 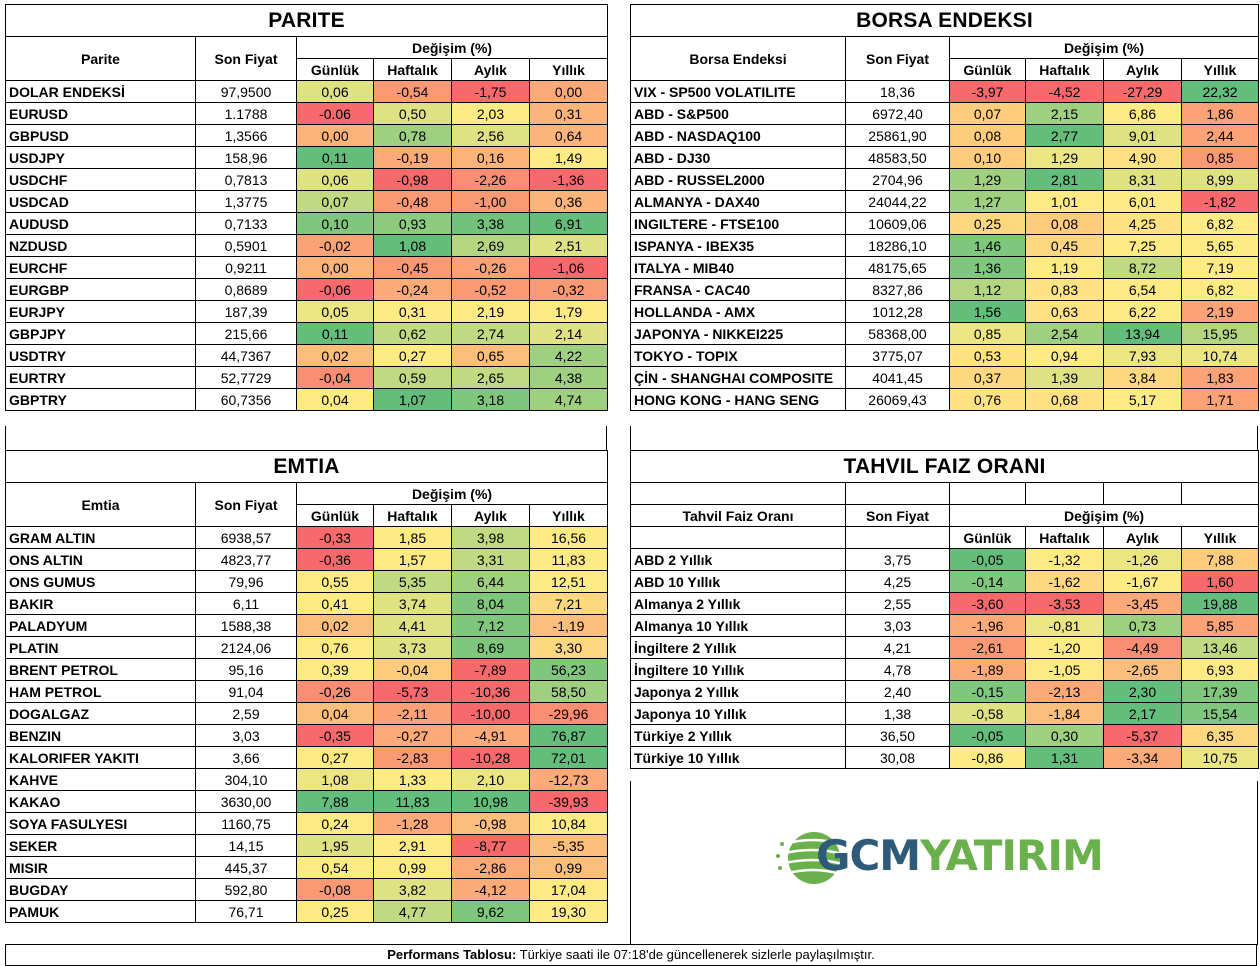 I want to click on borsa-col-monthly: Aylık, so click(x=1142, y=69).